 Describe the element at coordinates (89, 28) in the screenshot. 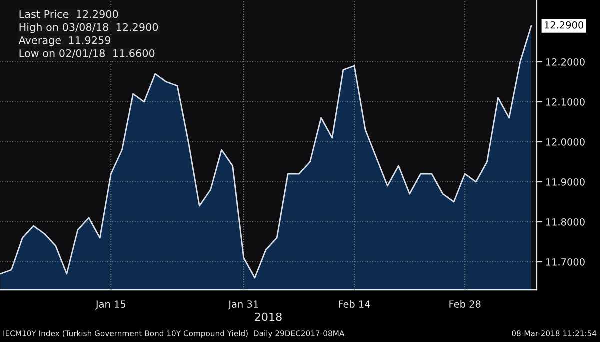

I see `annotation: High on 03/08/18 12.2900` at that location.